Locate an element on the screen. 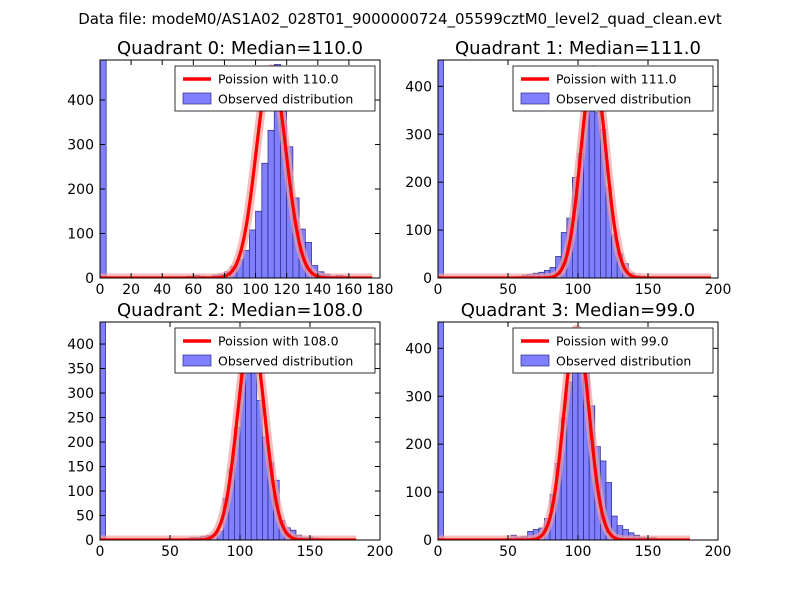 The width and height of the screenshot is (800, 600). x-tick-label: 120 is located at coordinates (286, 290).